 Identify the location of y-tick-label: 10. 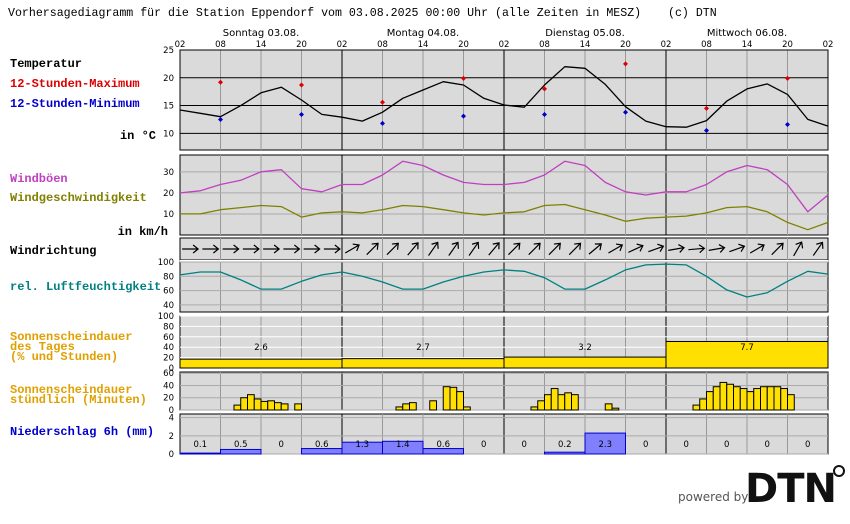
(168, 215).